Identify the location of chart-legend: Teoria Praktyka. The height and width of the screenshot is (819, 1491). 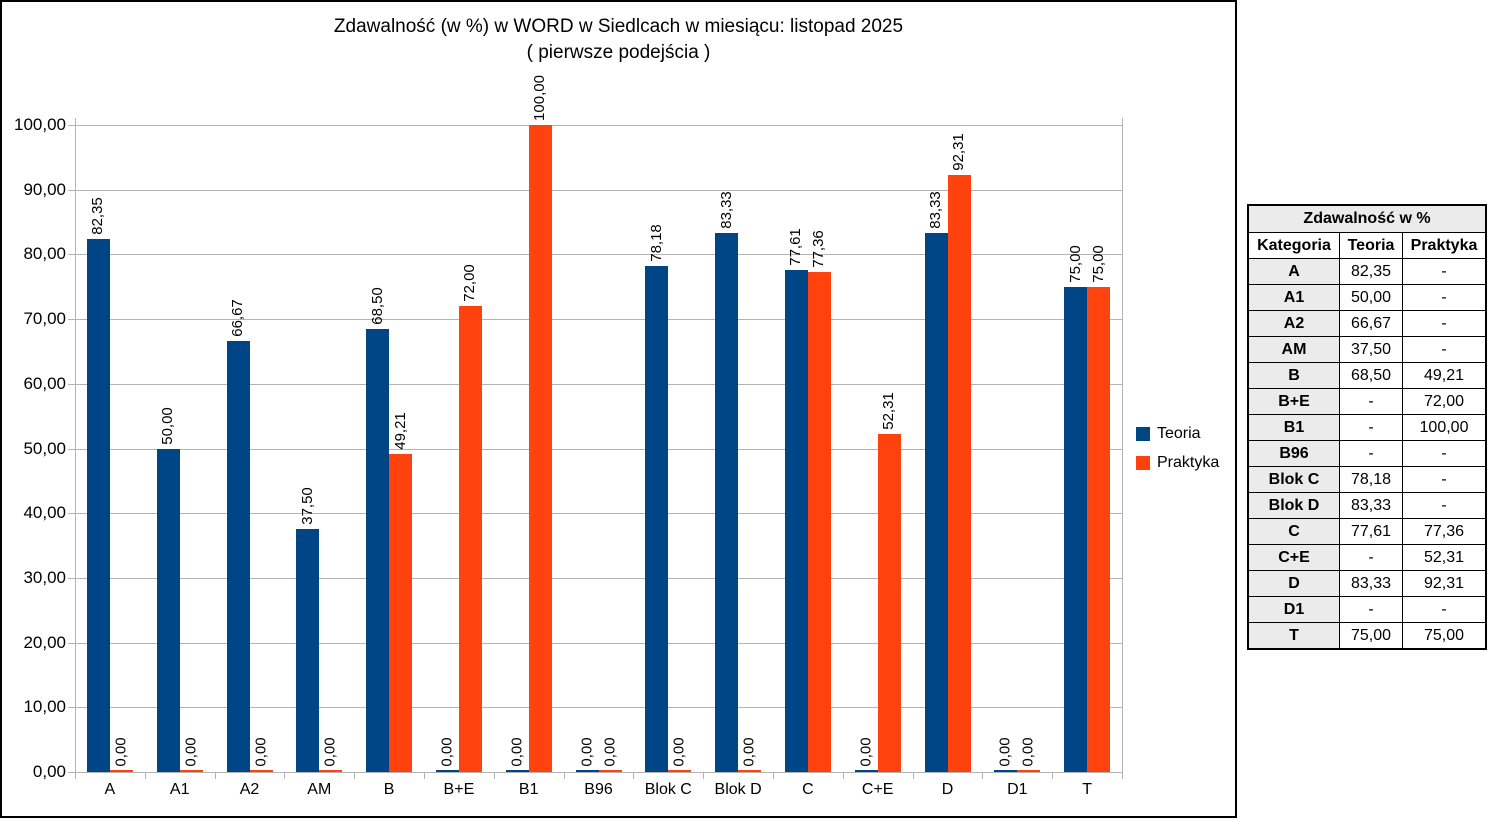
(1177, 448).